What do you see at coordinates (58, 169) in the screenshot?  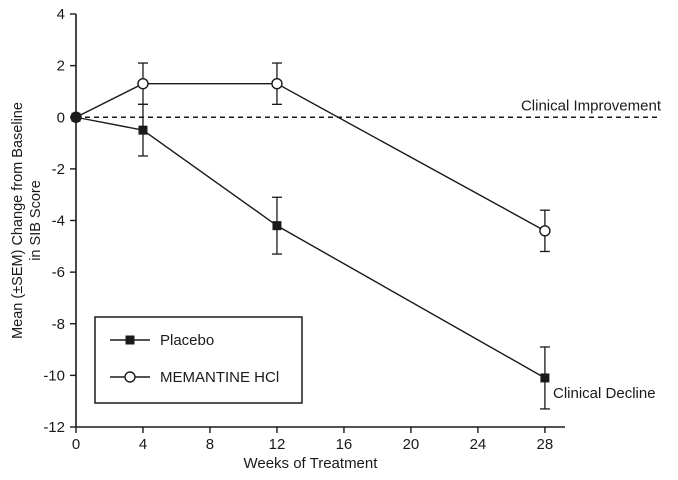 I see `y-tick-label: -2` at bounding box center [58, 169].